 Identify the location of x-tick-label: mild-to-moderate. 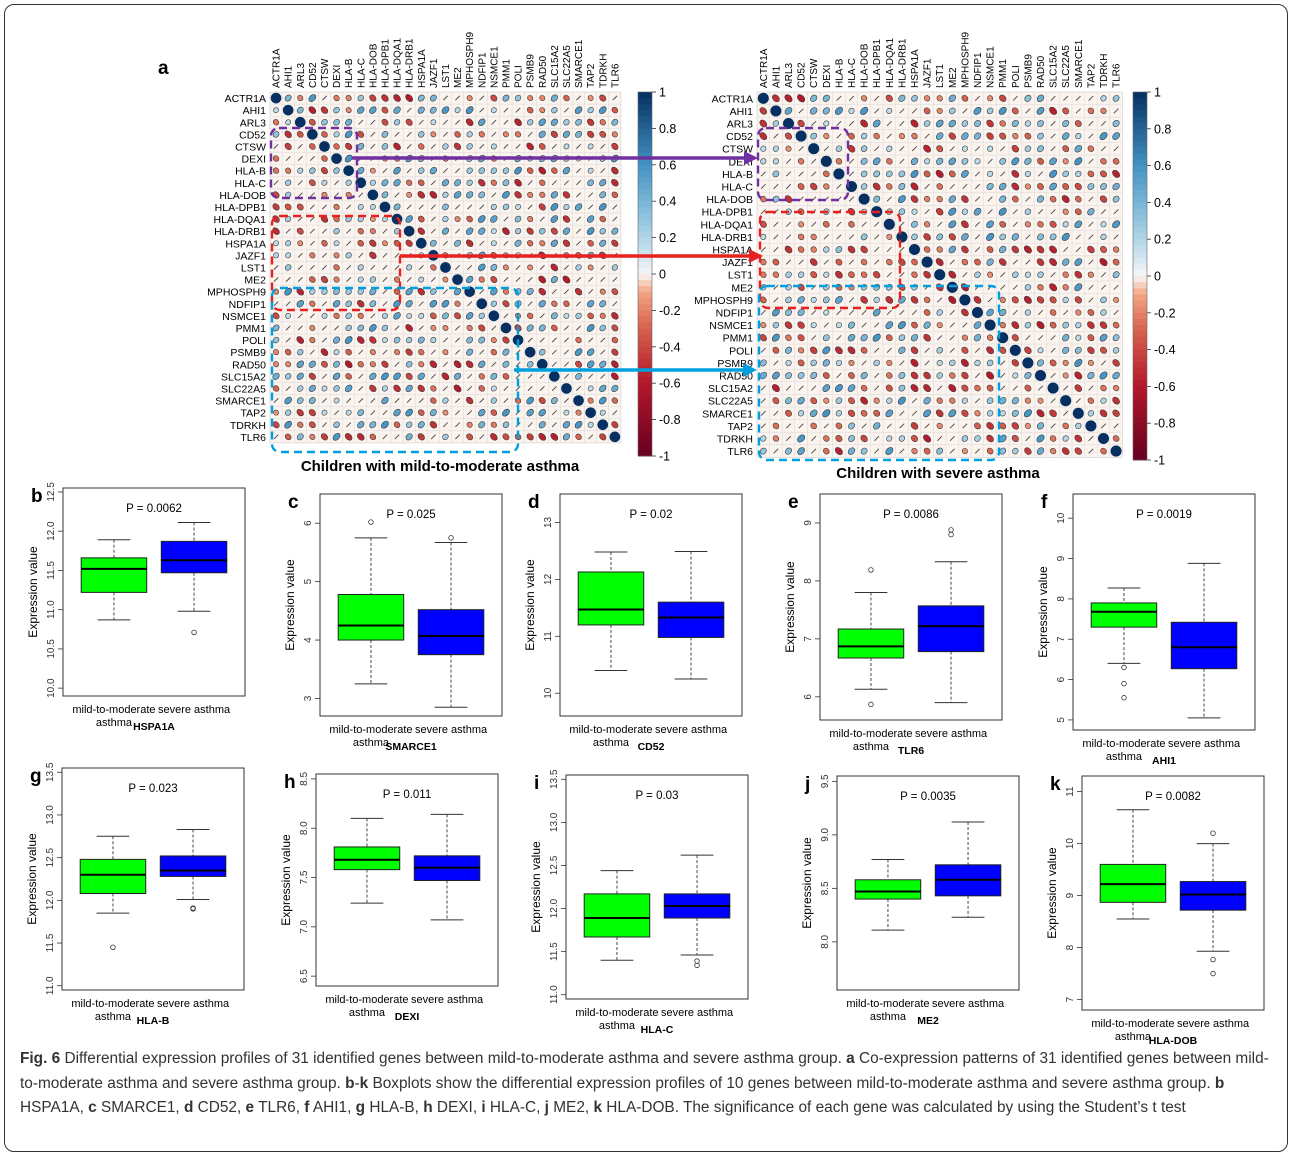
(887, 1004).